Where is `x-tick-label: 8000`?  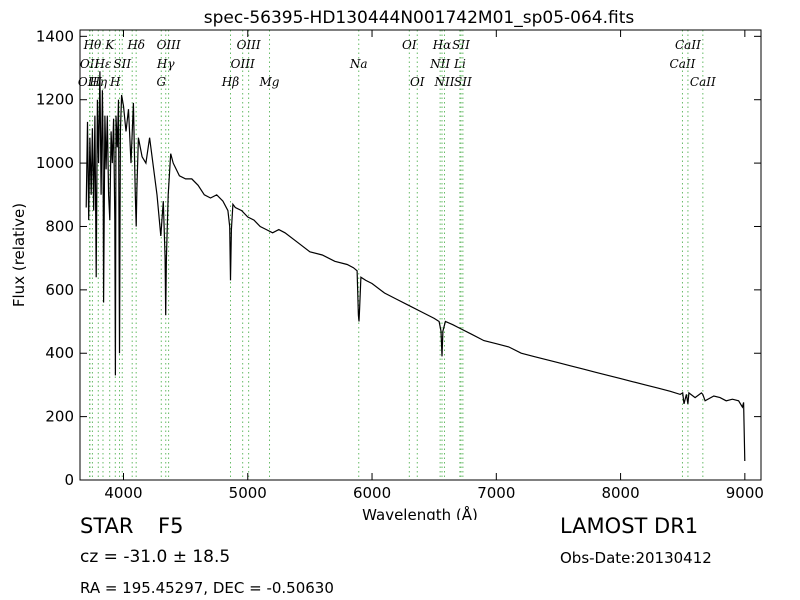 x-tick-label: 8000 is located at coordinates (620, 493).